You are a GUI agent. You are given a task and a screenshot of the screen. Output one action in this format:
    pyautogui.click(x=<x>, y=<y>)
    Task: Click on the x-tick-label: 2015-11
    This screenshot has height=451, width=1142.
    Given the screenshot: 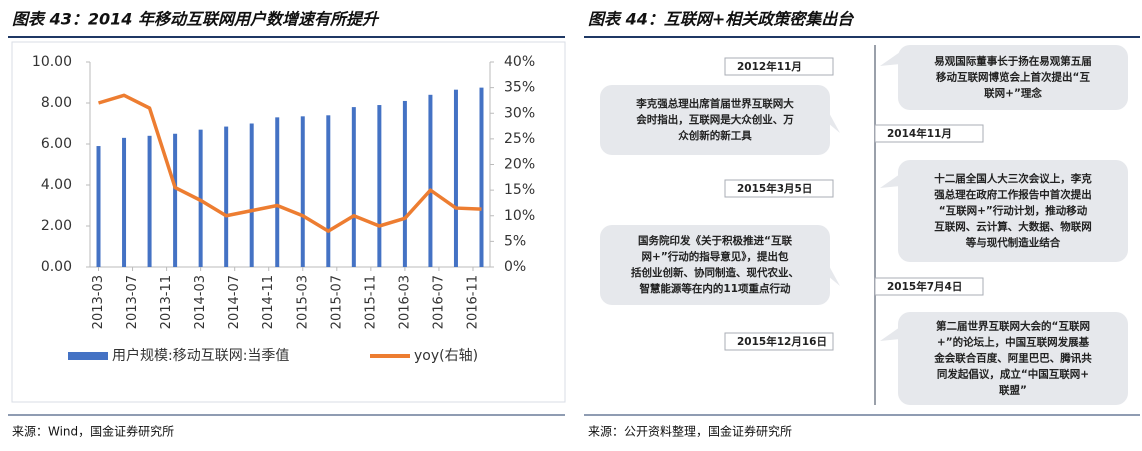 What is the action you would take?
    pyautogui.click(x=370, y=302)
    